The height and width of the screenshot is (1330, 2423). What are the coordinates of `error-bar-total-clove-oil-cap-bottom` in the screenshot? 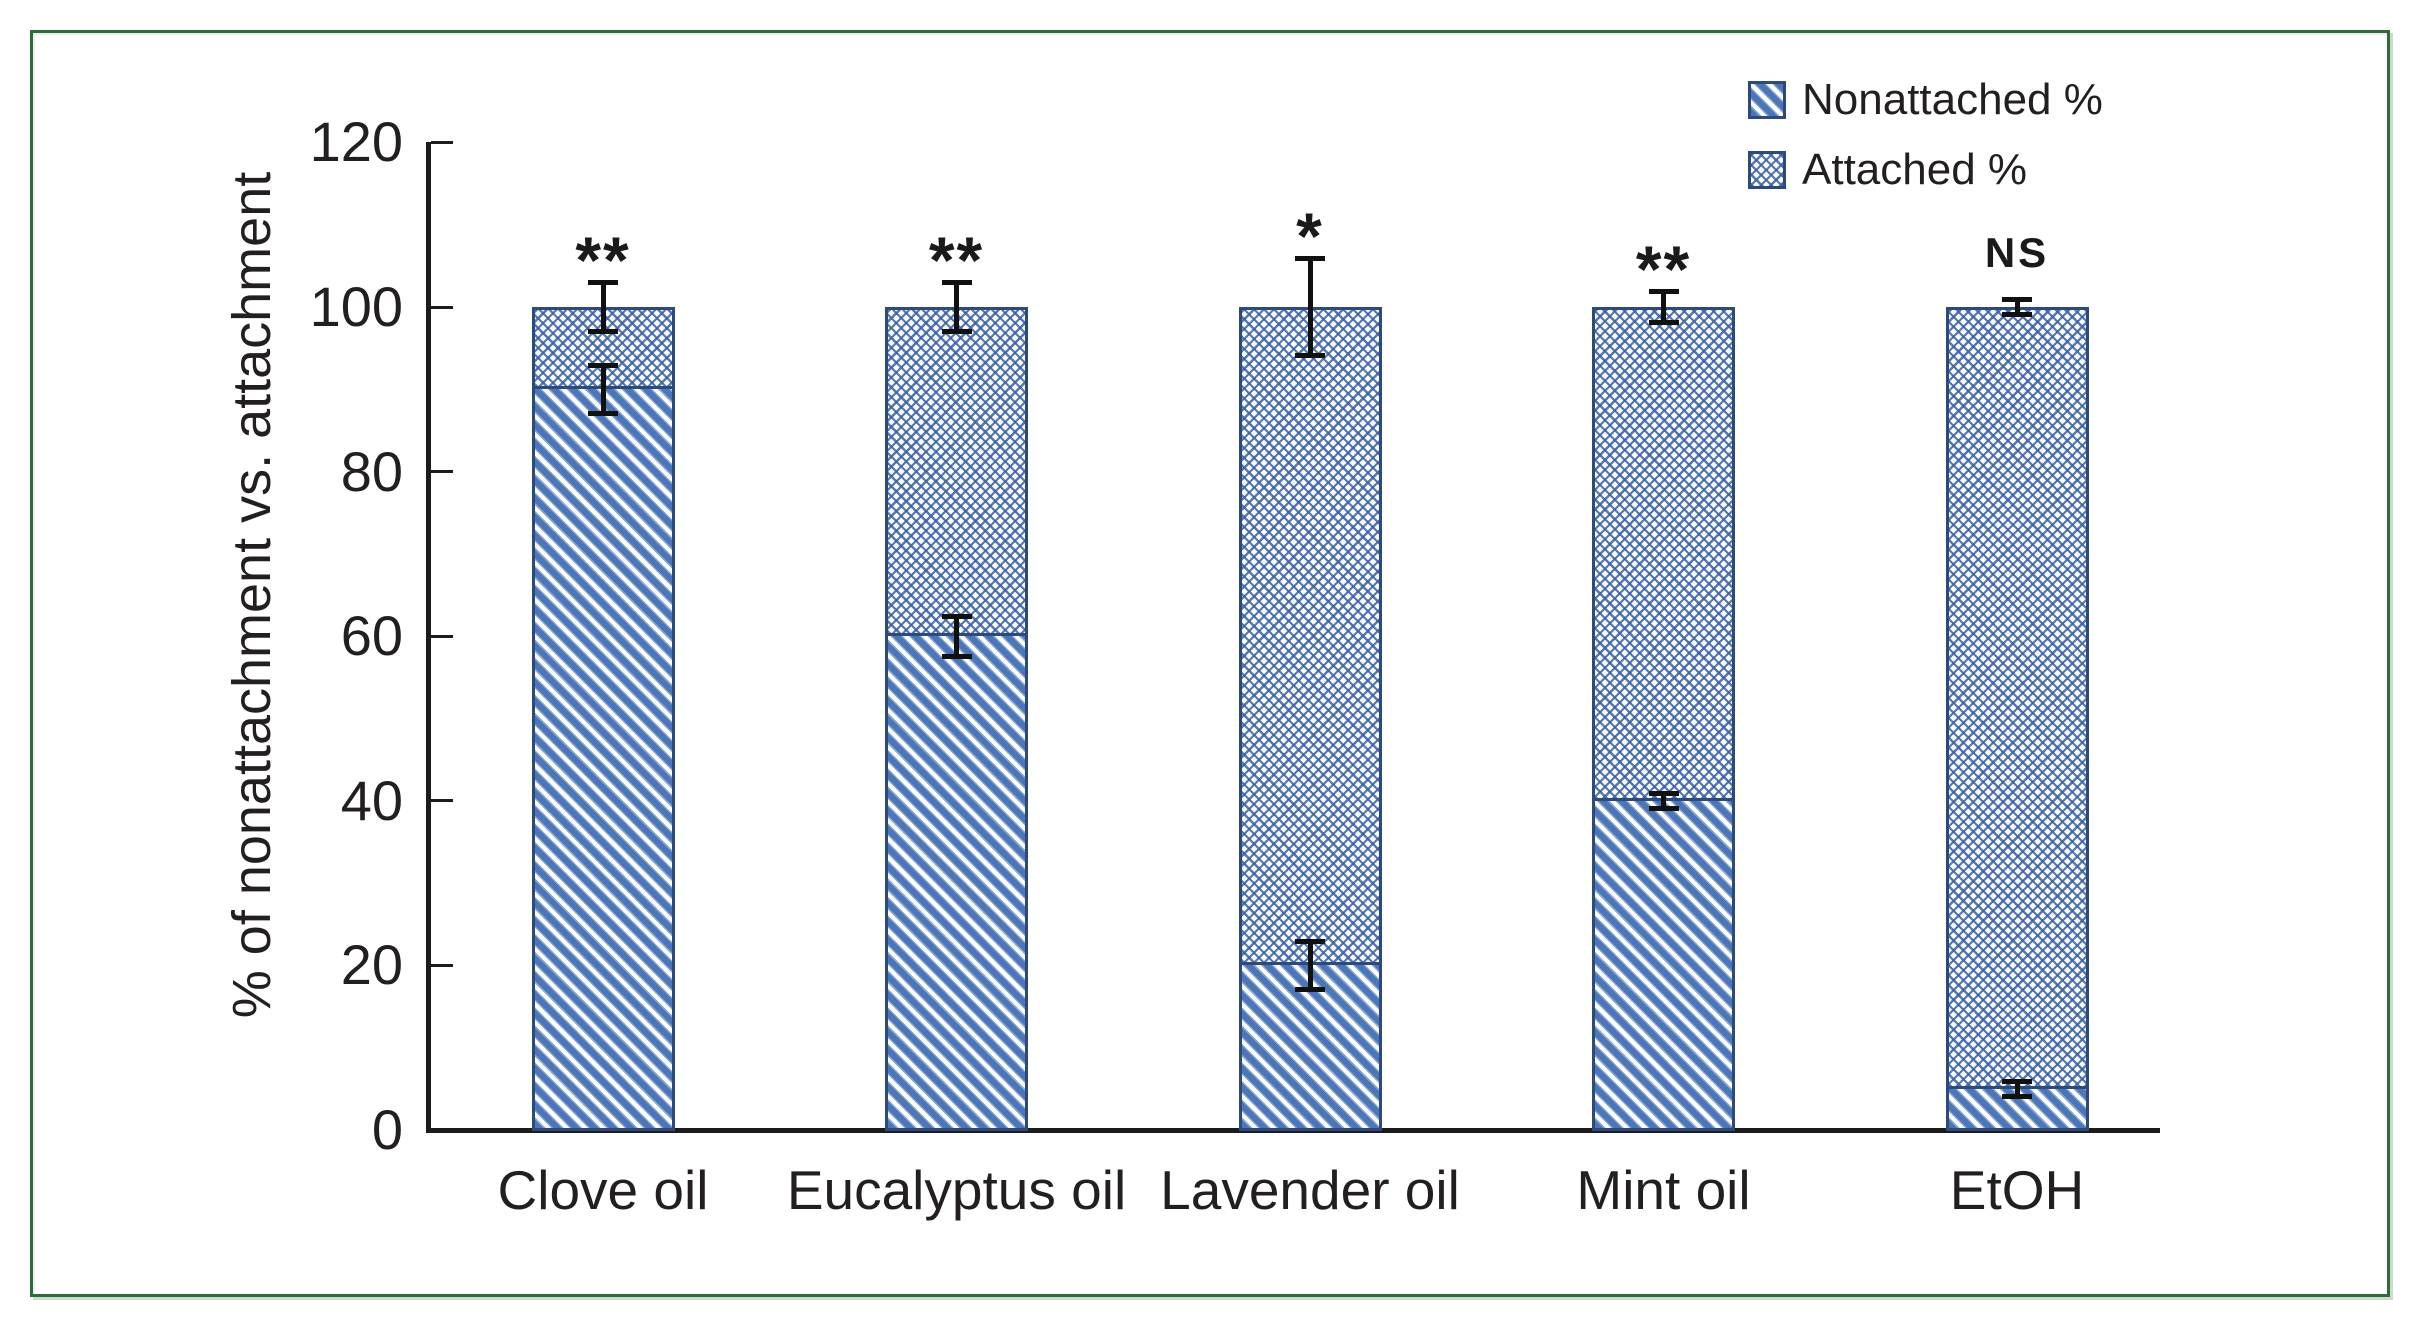 It's located at (603, 331).